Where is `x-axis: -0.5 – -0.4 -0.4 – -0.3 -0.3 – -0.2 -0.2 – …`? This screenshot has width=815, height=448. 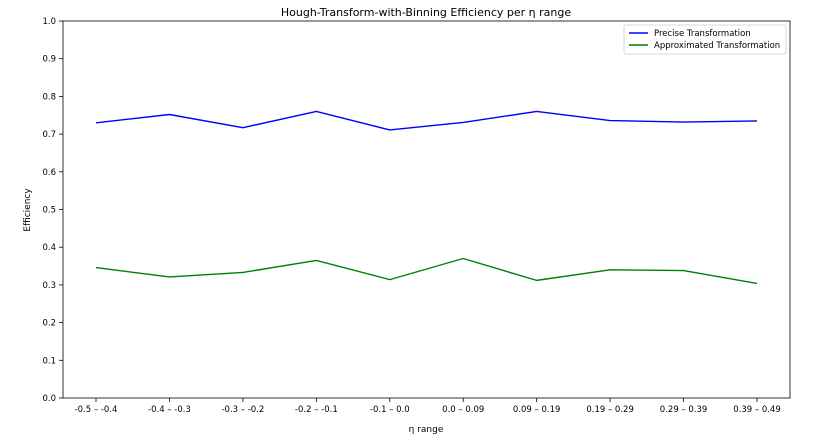
x-axis: -0.5 – -0.4 -0.4 – -0.3 -0.3 – -0.2 -0.2 – … is located at coordinates (428, 406).